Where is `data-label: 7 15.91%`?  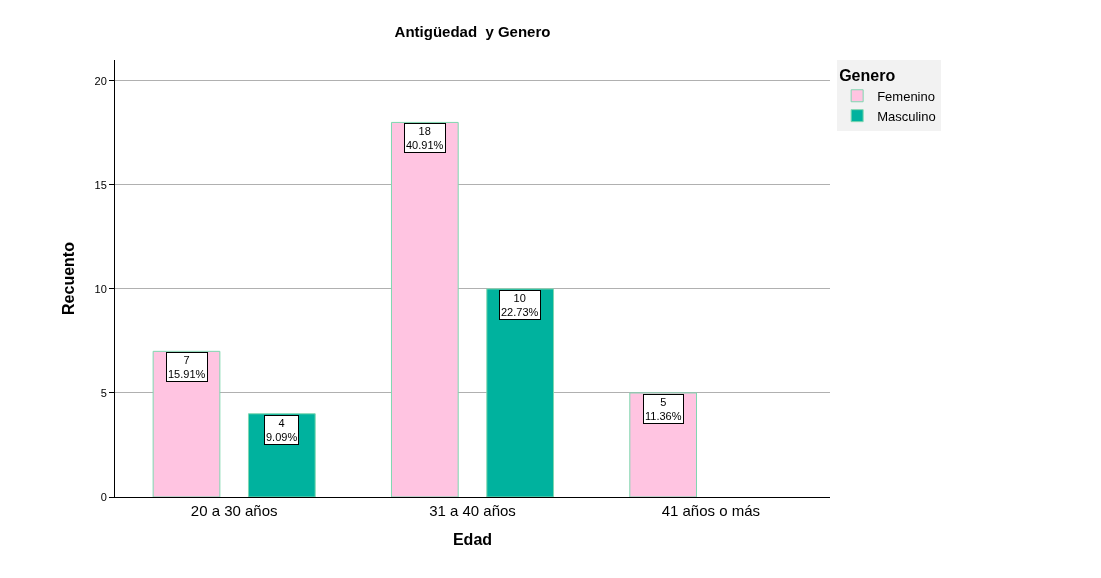 data-label: 7 15.91% is located at coordinates (187, 367).